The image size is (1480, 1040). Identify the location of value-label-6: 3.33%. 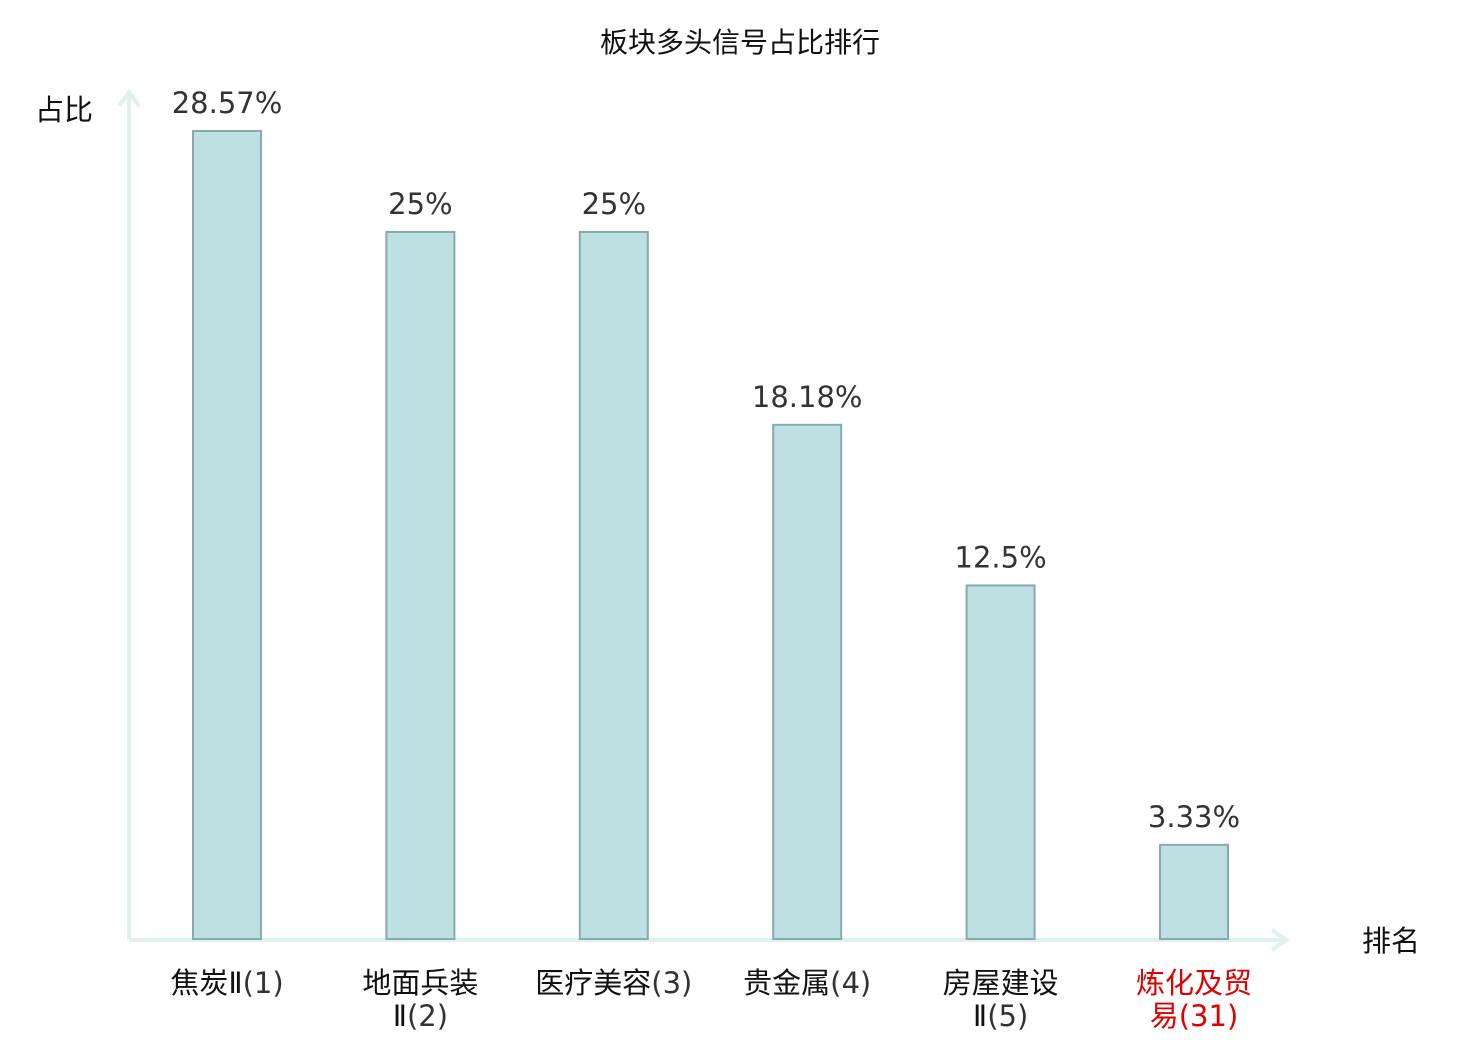
(1194, 817).